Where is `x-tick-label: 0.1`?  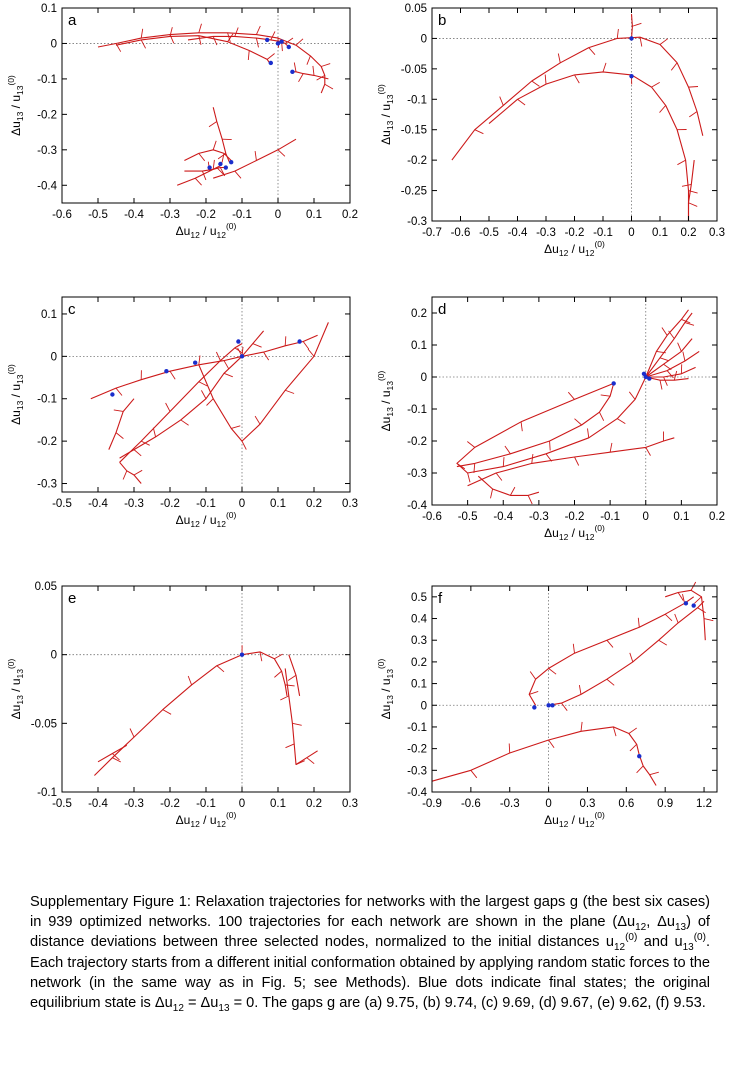 x-tick-label: 0.1 is located at coordinates (278, 504).